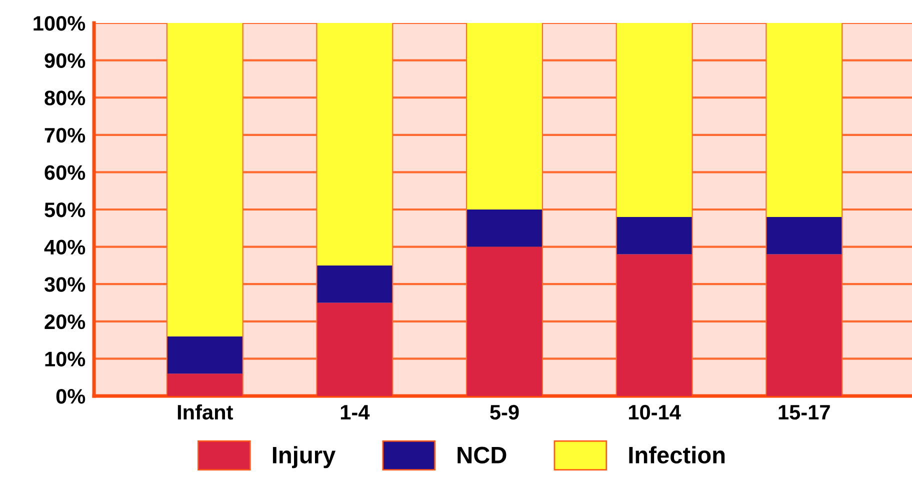 The image size is (912, 488). What do you see at coordinates (65, 60) in the screenshot?
I see `y-tick-label: 90%` at bounding box center [65, 60].